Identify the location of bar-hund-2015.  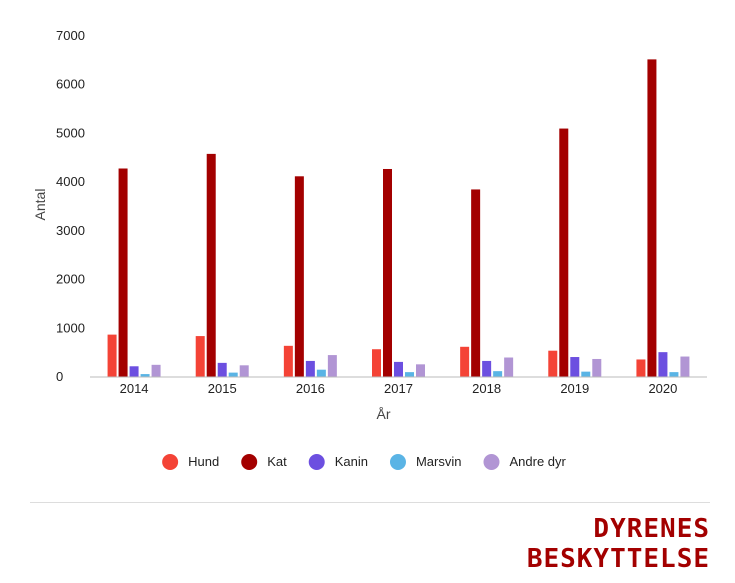
(200, 356).